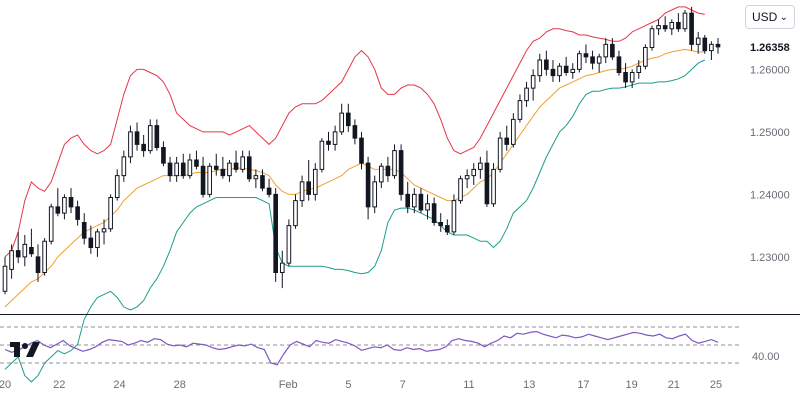 The width and height of the screenshot is (800, 405). Describe the element at coordinates (770, 133) in the screenshot. I see `price-axis-label: 1.25000` at that location.